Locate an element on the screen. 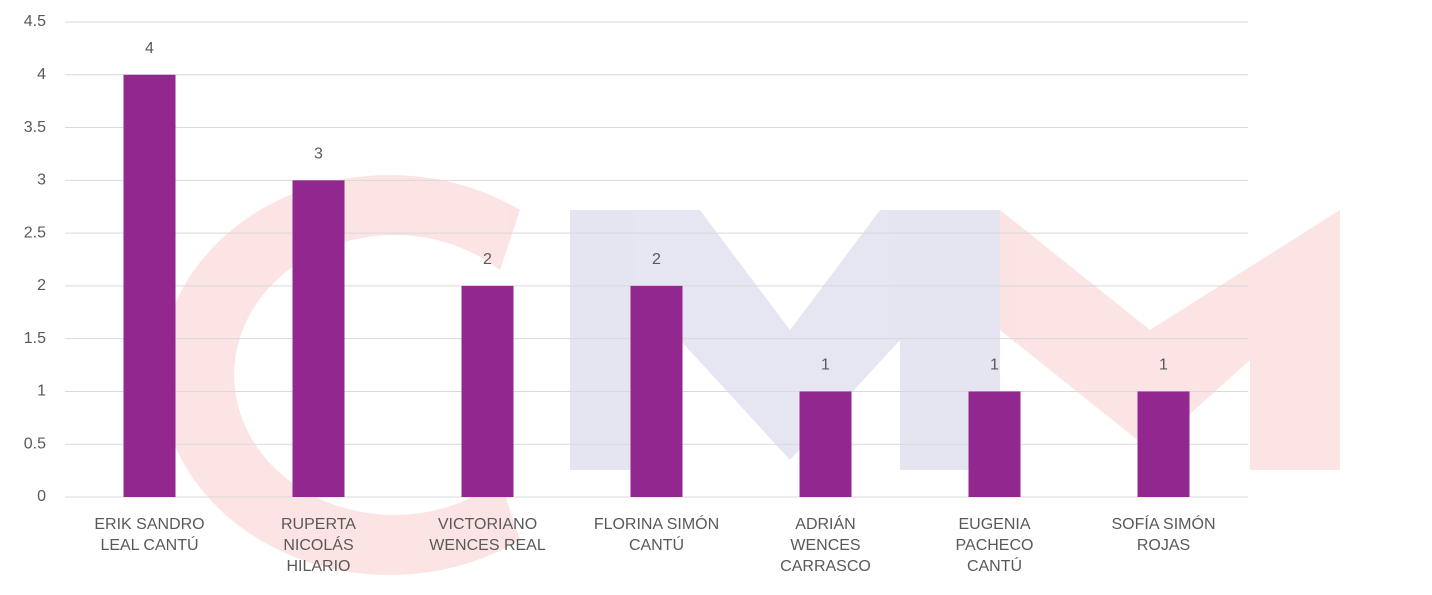 This screenshot has height=595, width=1432. y-tick-label: 4 is located at coordinates (41, 74).